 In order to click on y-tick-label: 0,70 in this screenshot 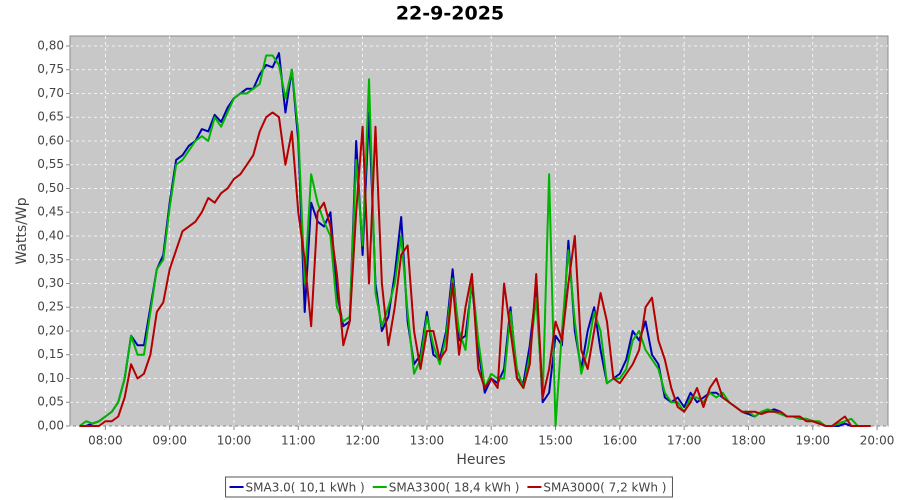, I will do `click(50, 93)`.